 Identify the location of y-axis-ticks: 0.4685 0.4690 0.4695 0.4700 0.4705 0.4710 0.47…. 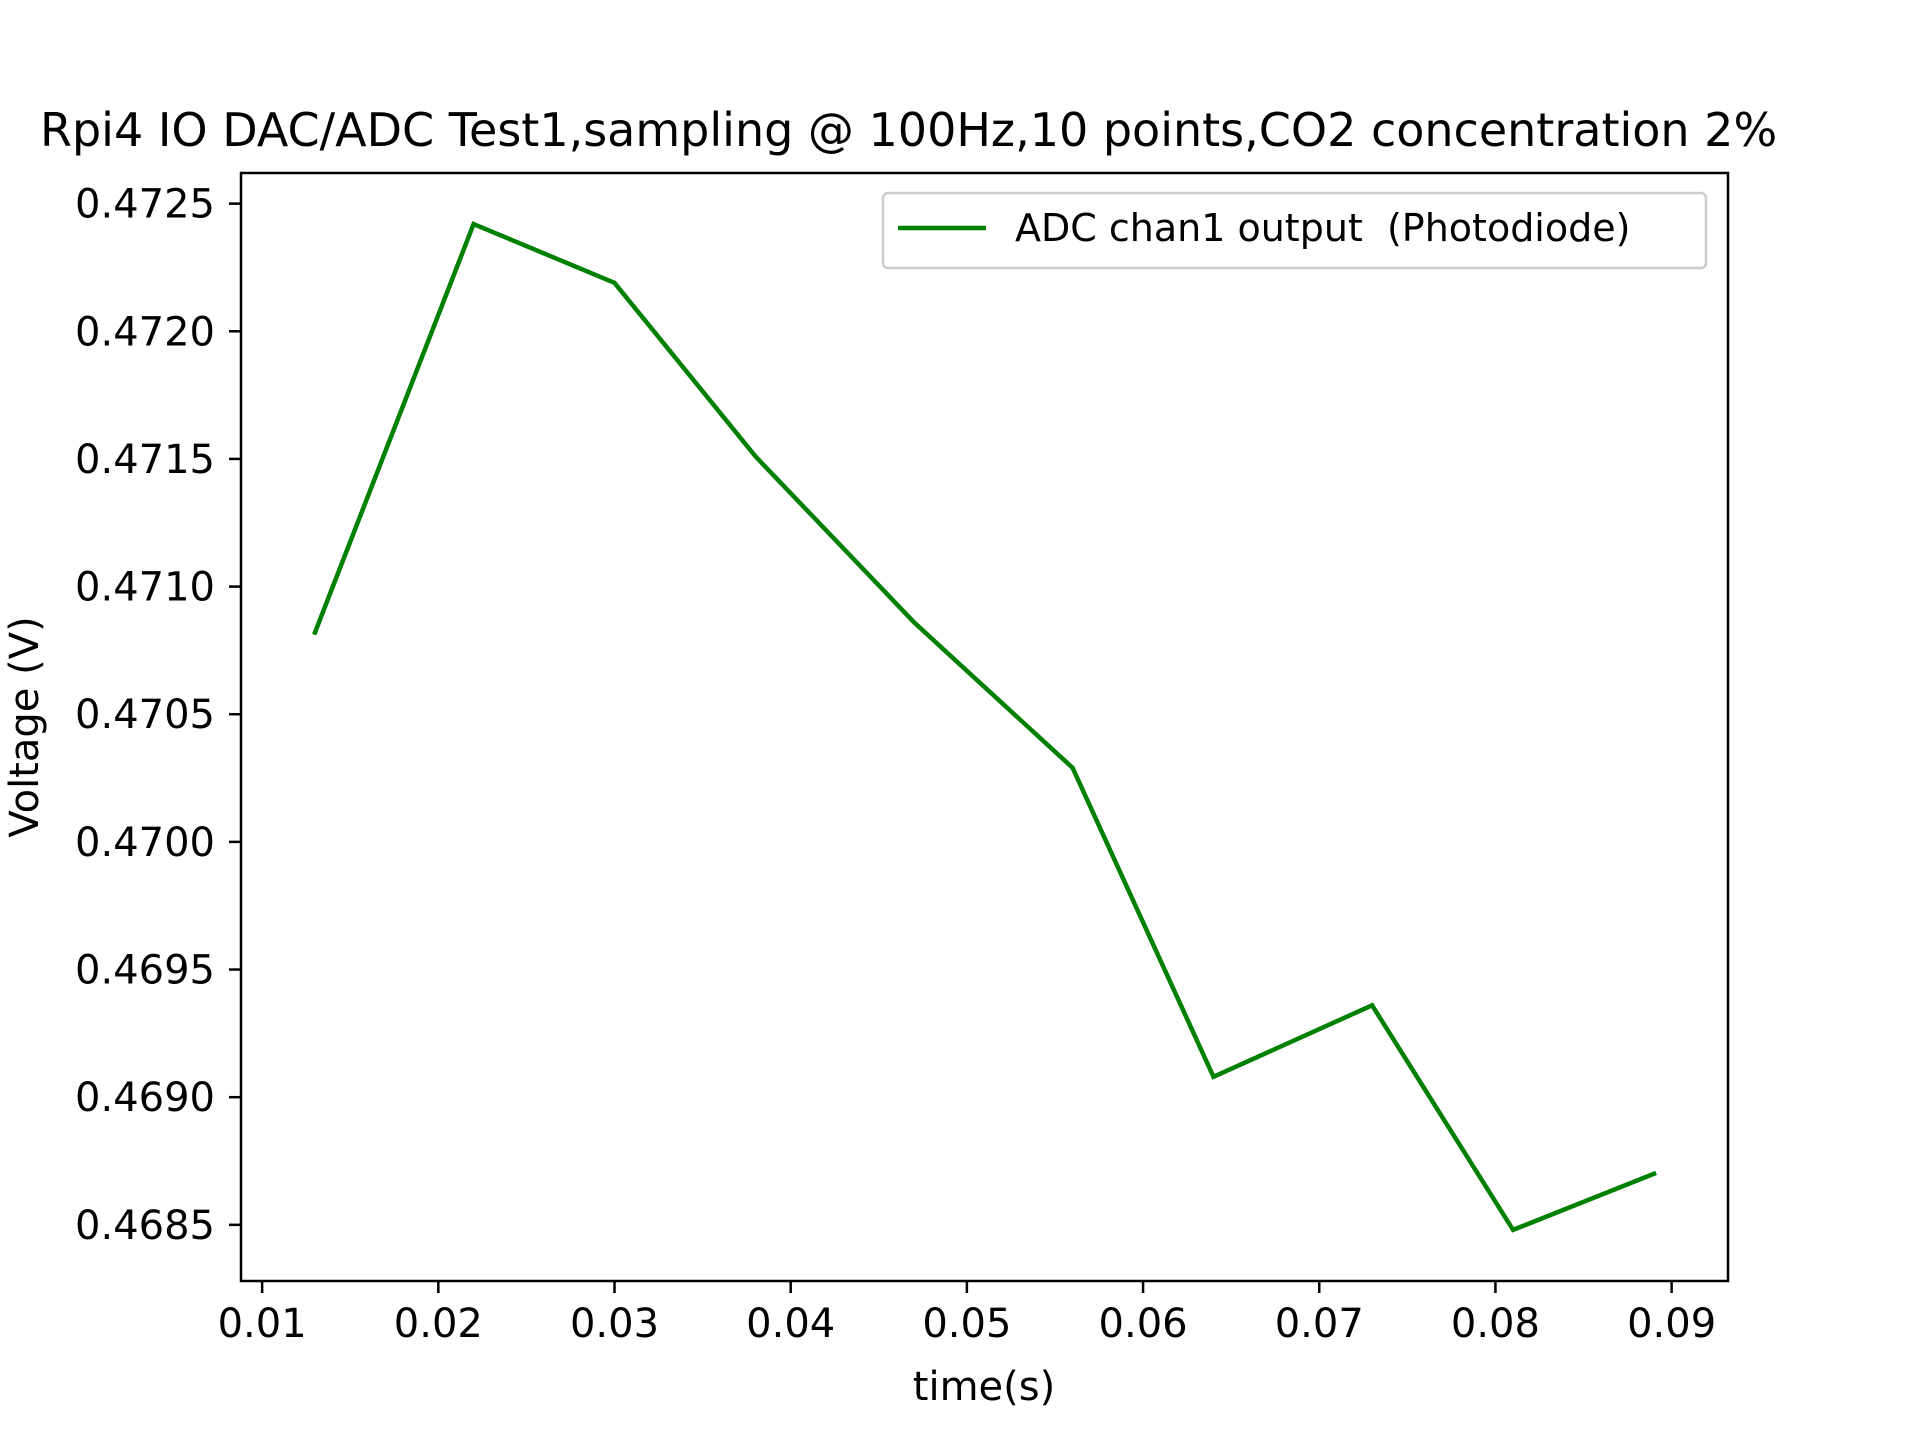
(158, 715).